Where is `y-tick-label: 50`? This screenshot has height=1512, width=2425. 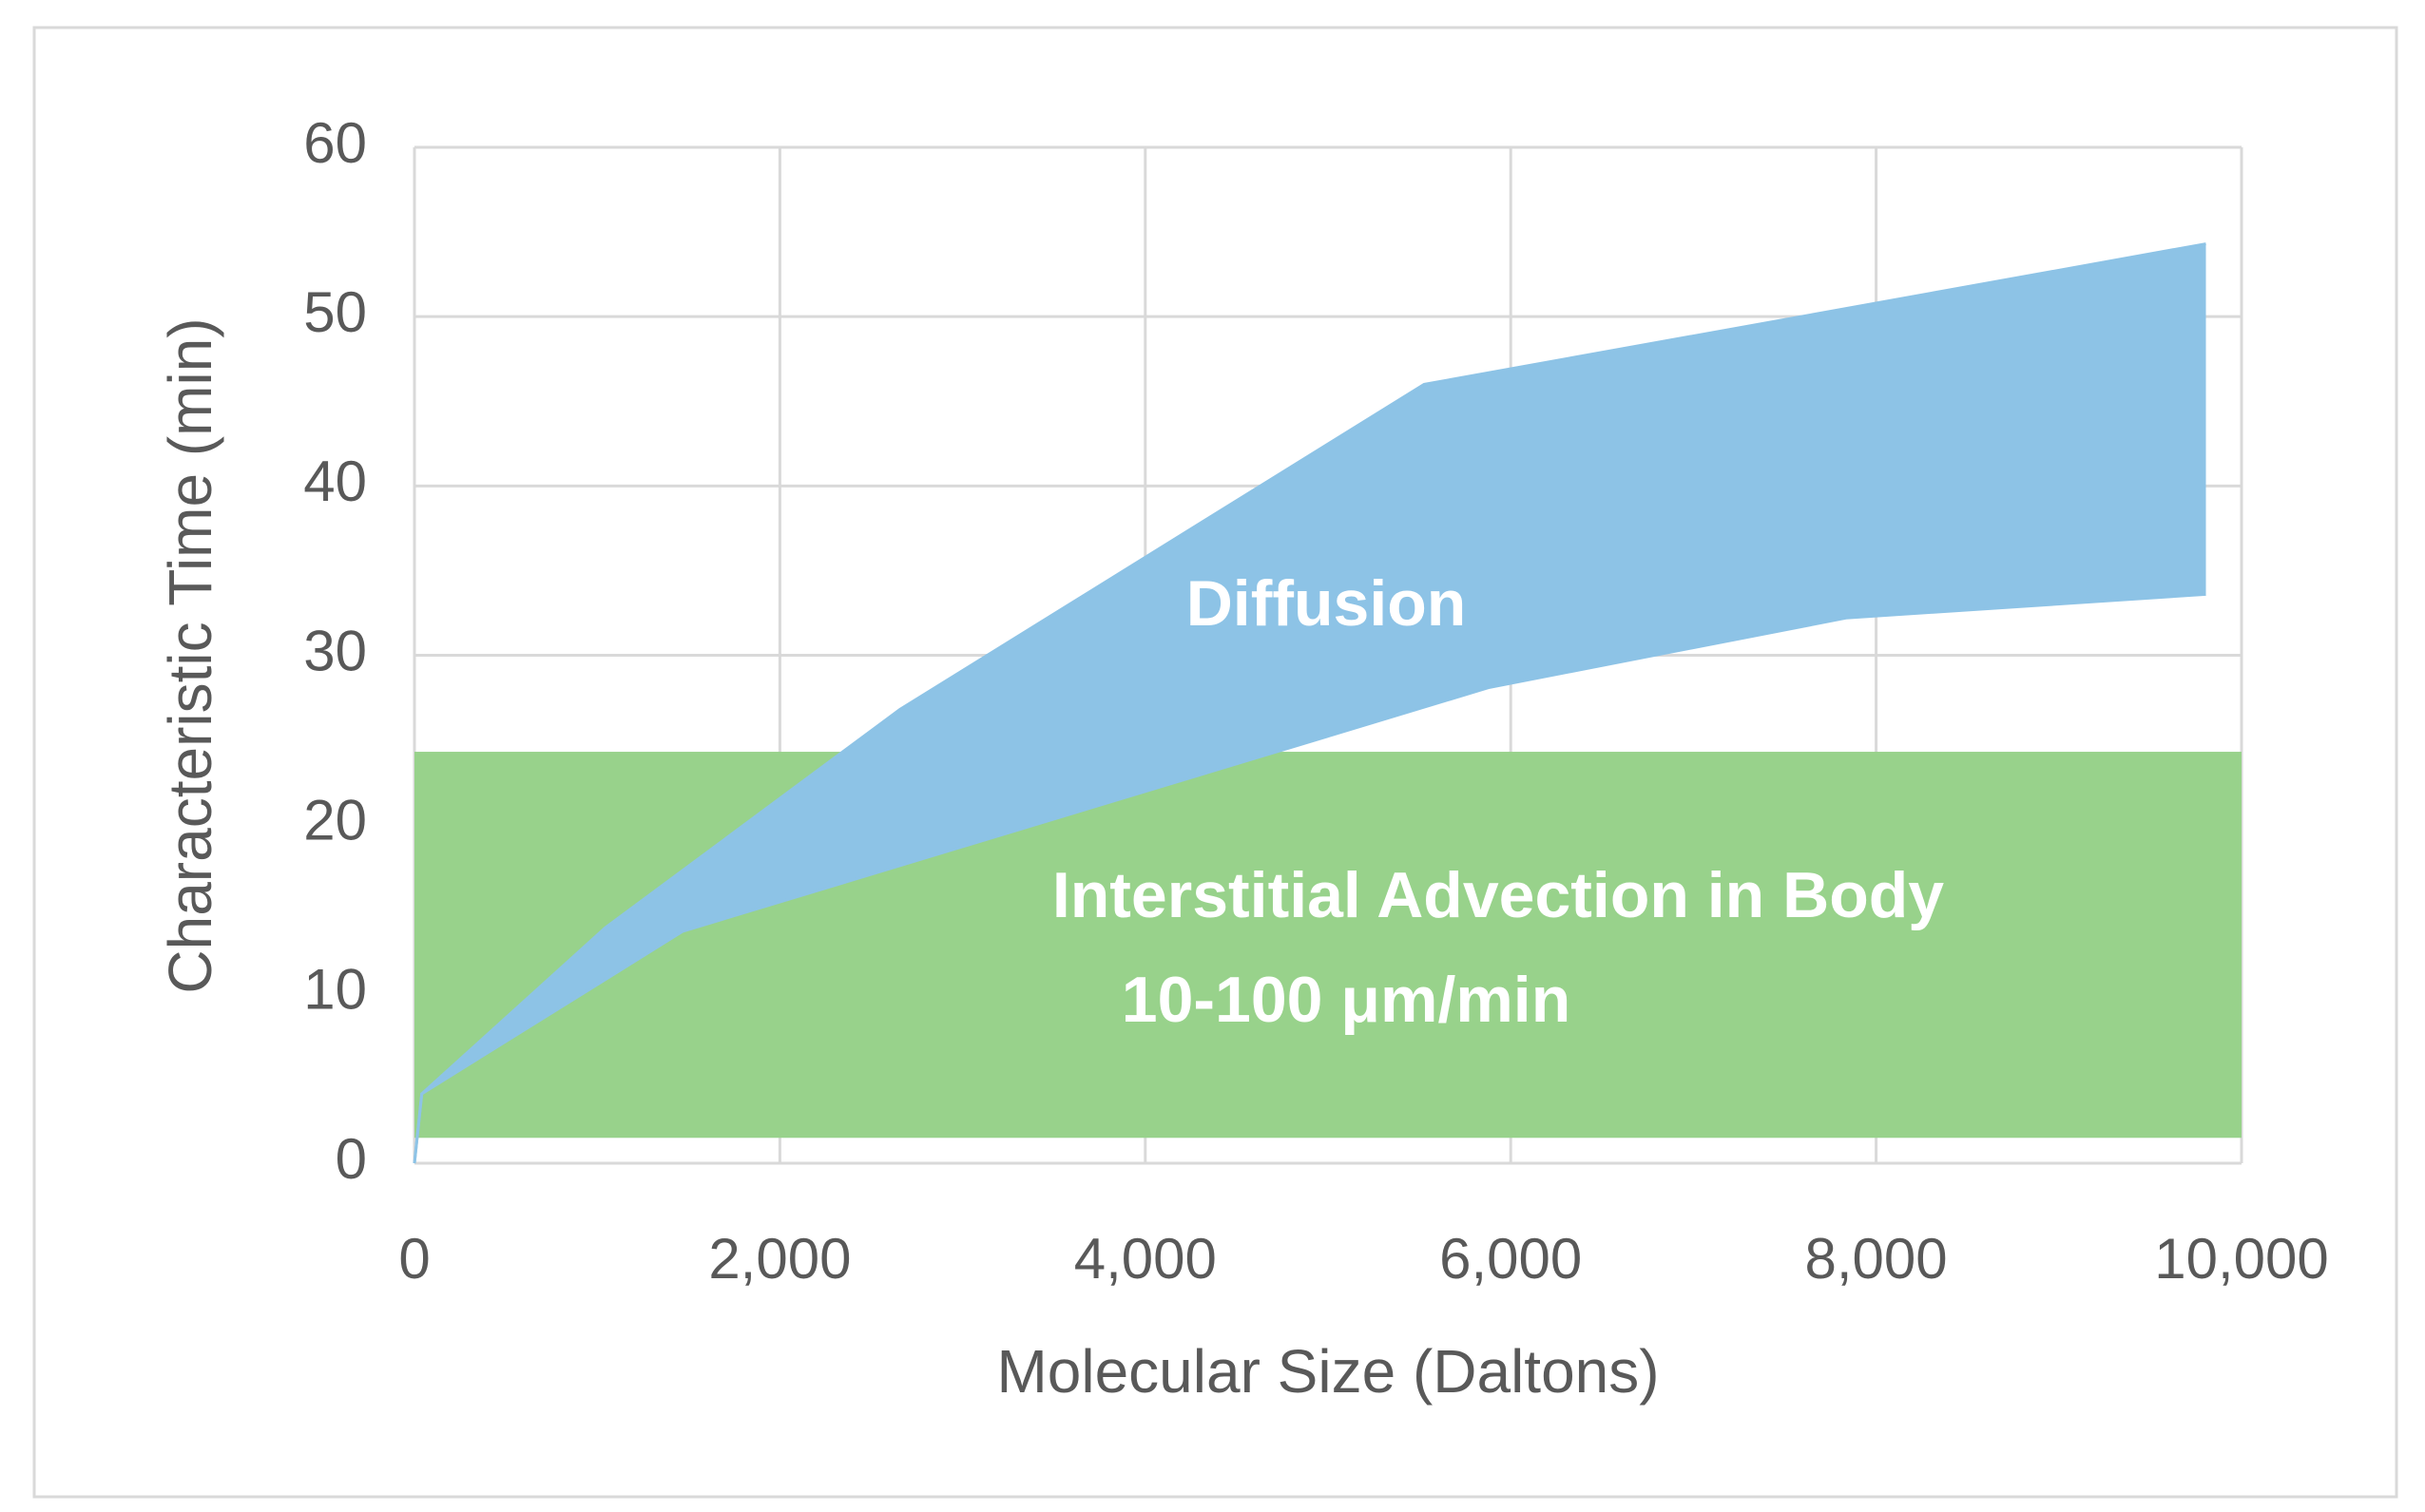
y-tick-label: 50 is located at coordinates (335, 312).